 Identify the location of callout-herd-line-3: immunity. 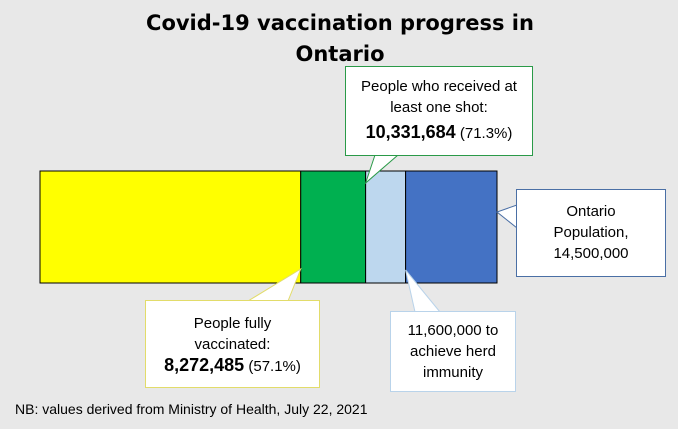
(452, 372).